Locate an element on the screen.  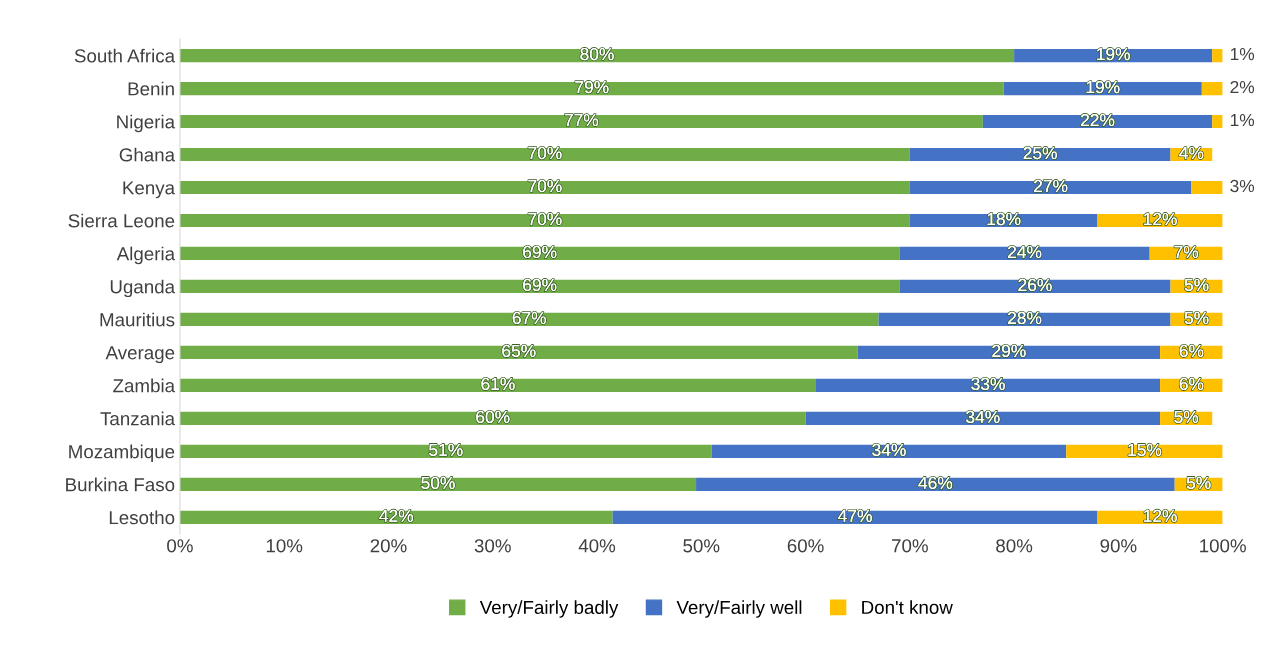
y-tick-label: Benin is located at coordinates (151, 88).